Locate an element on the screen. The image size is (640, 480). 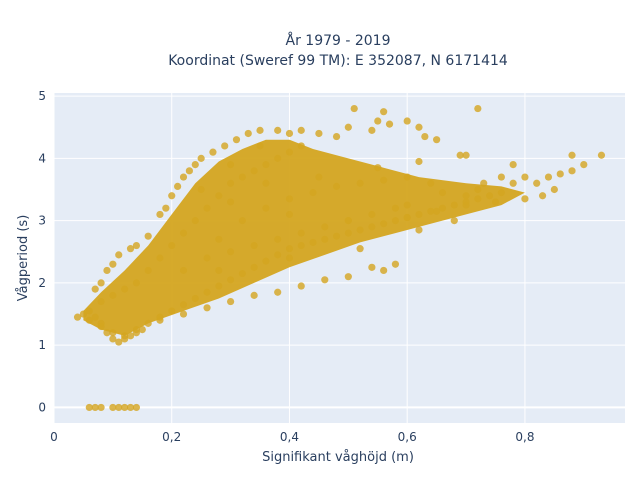
x-tick-label: 0,8 is located at coordinates (524, 437).